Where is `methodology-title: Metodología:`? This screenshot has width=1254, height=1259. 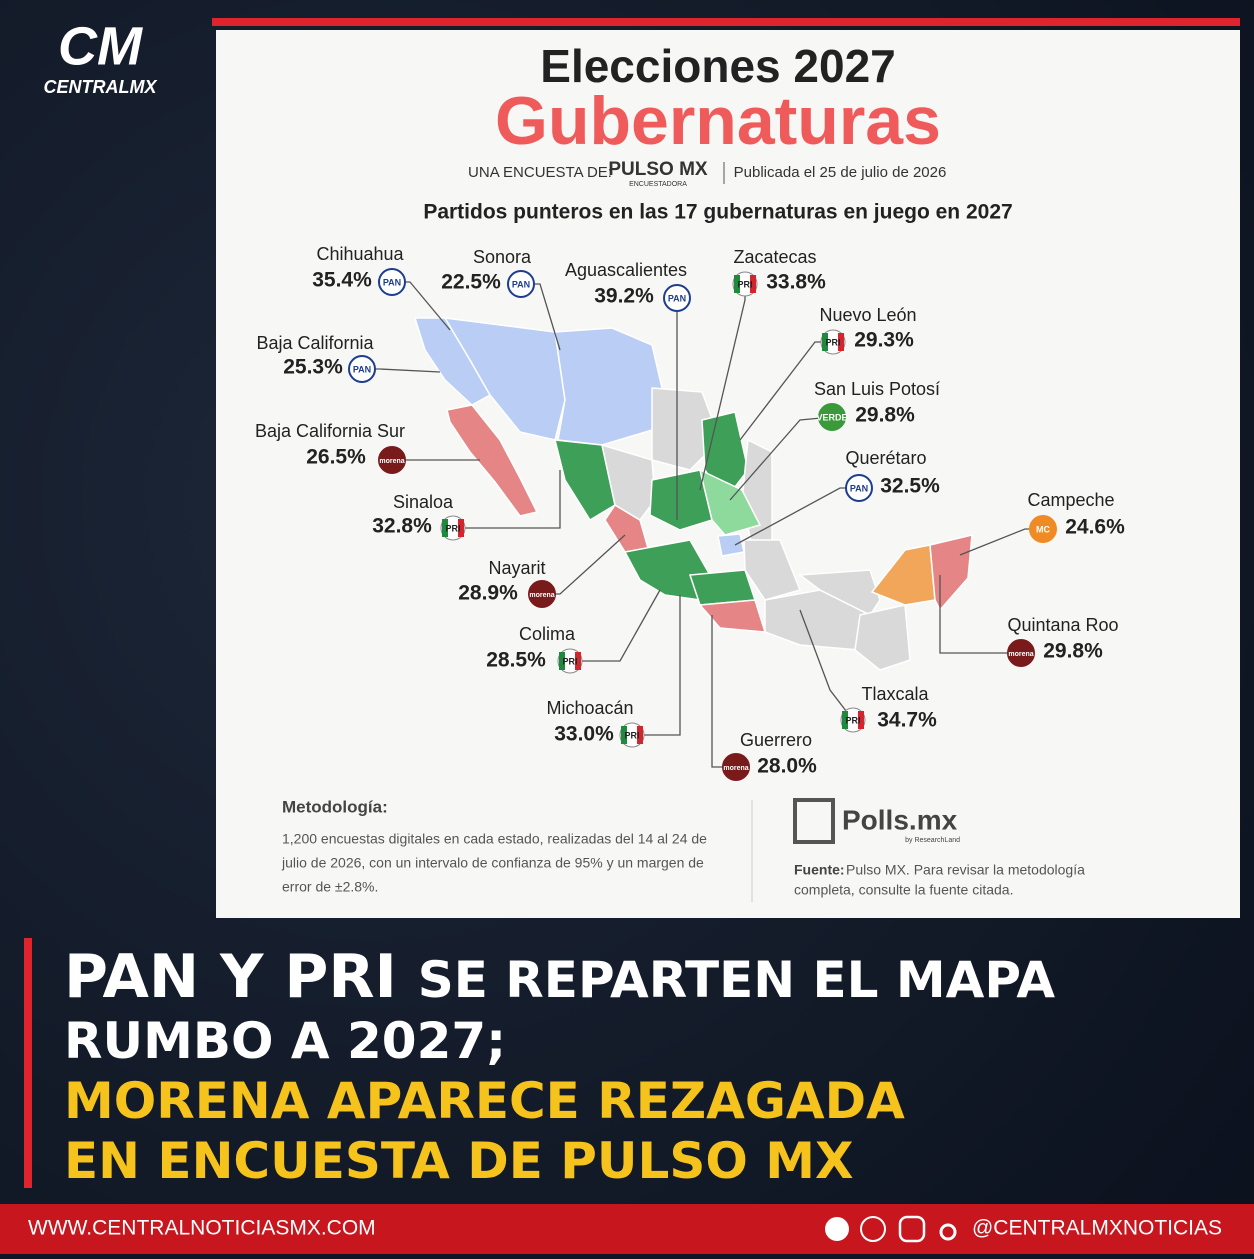 methodology-title: Metodología: is located at coordinates (335, 806).